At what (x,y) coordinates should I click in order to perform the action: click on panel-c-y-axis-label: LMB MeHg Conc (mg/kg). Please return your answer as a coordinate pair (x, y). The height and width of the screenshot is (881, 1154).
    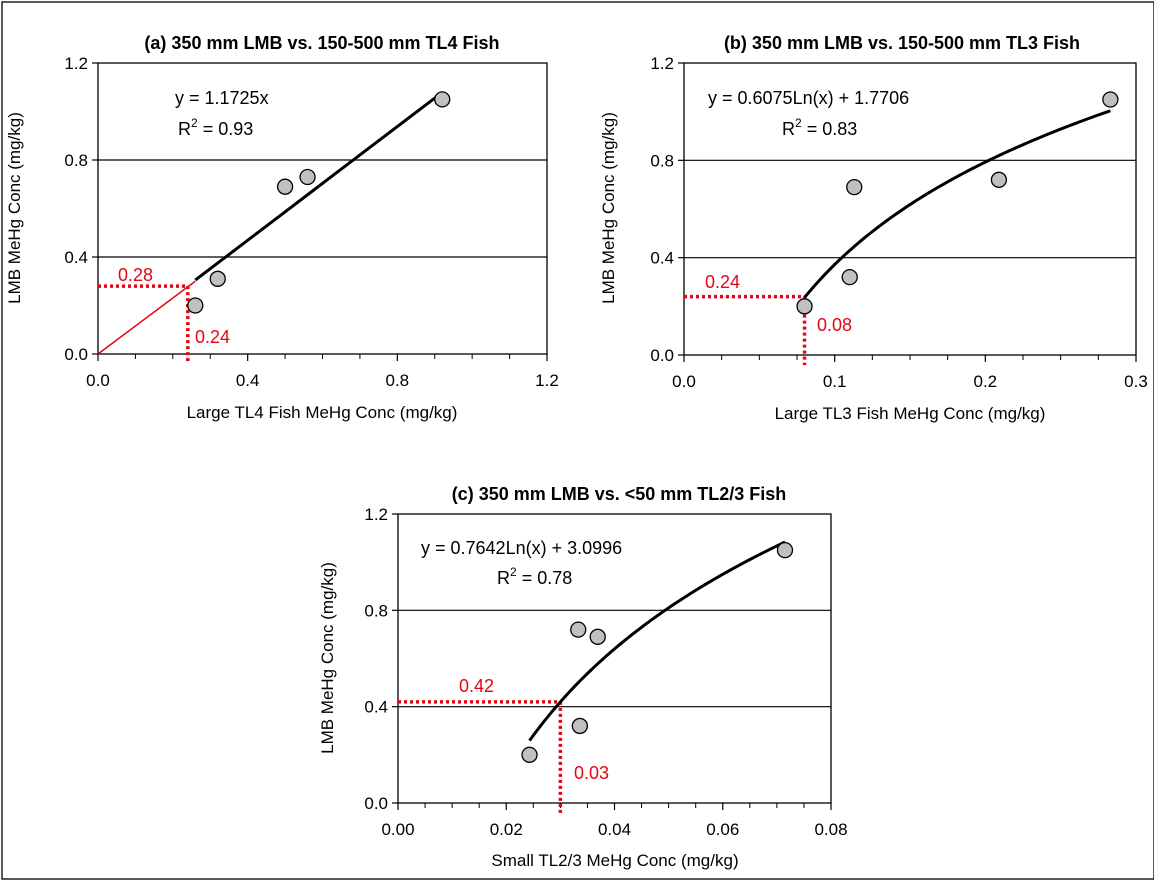
    Looking at the image, I should click on (327, 658).